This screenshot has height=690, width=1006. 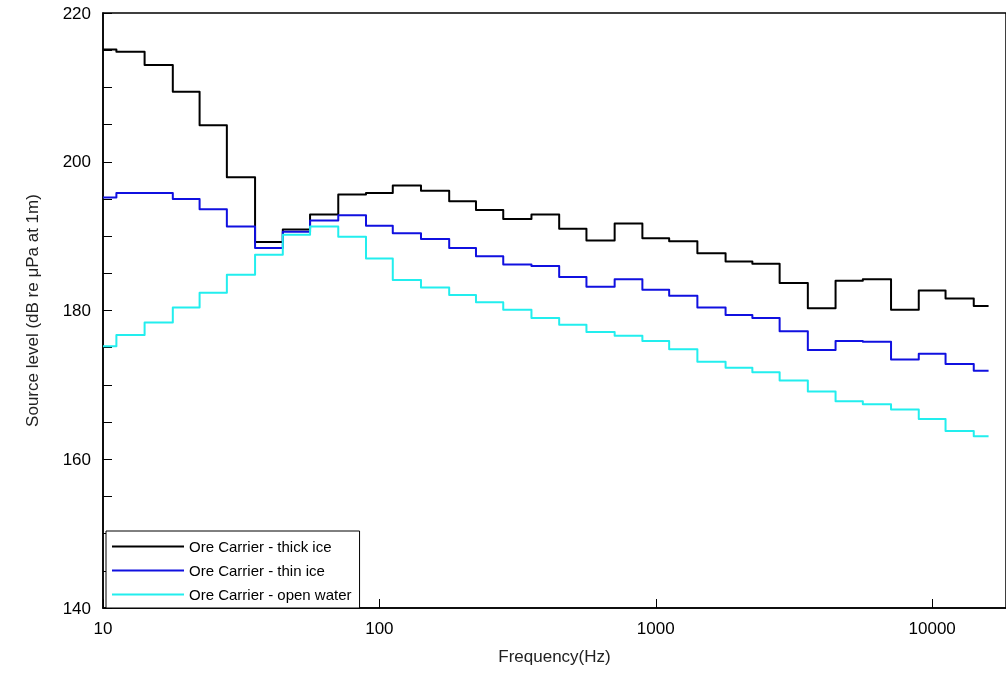 I want to click on x-tick-label: 10000, so click(x=932, y=628).